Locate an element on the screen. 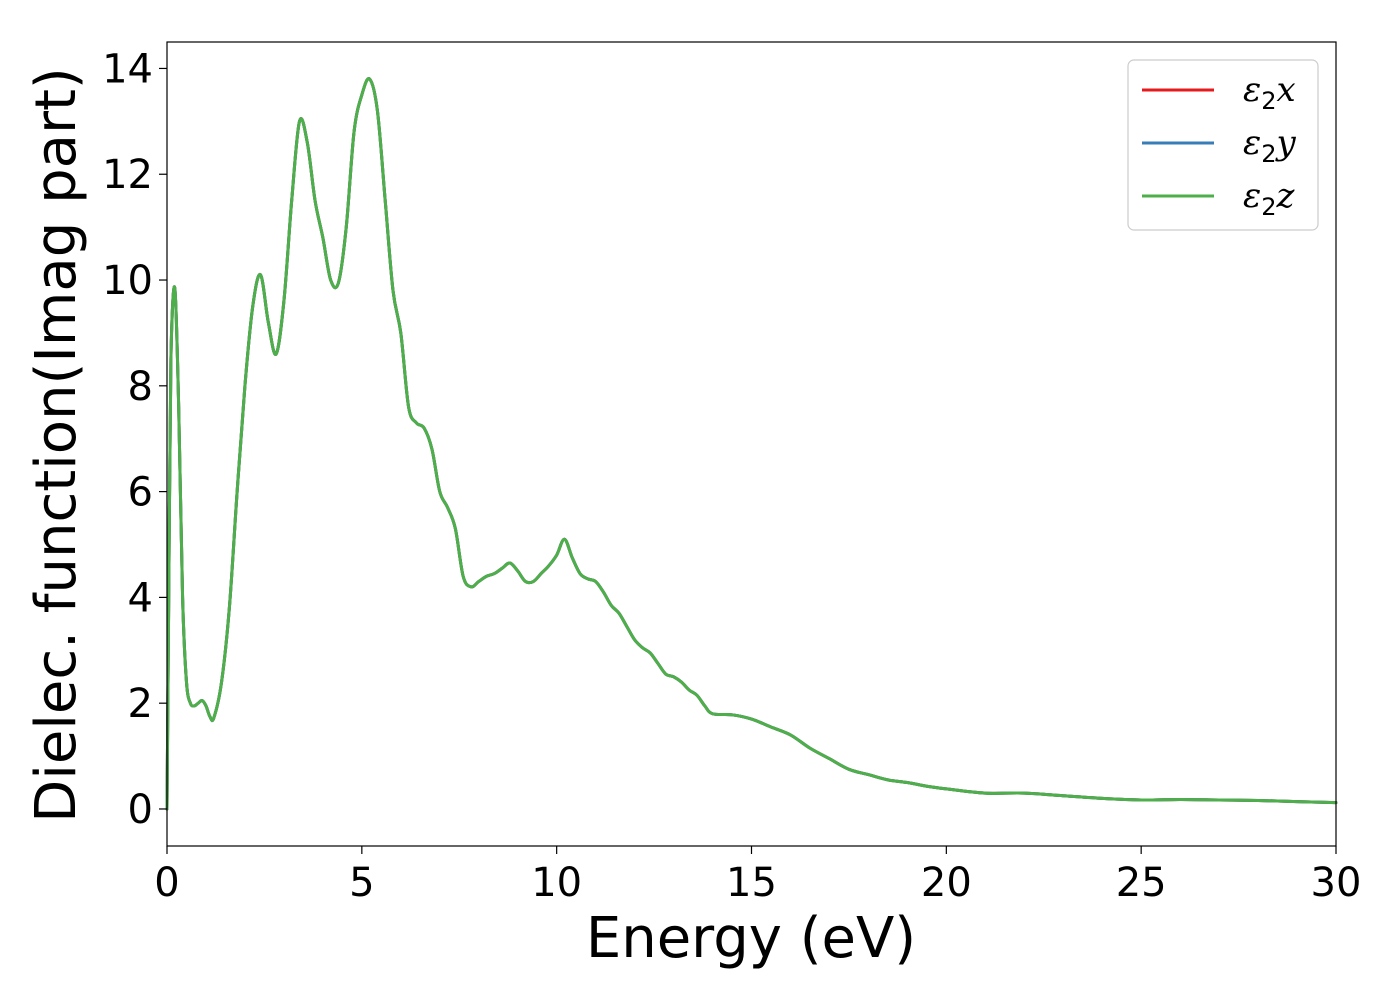 The image size is (1400, 1000). x-tick-label: 20 is located at coordinates (946, 883).